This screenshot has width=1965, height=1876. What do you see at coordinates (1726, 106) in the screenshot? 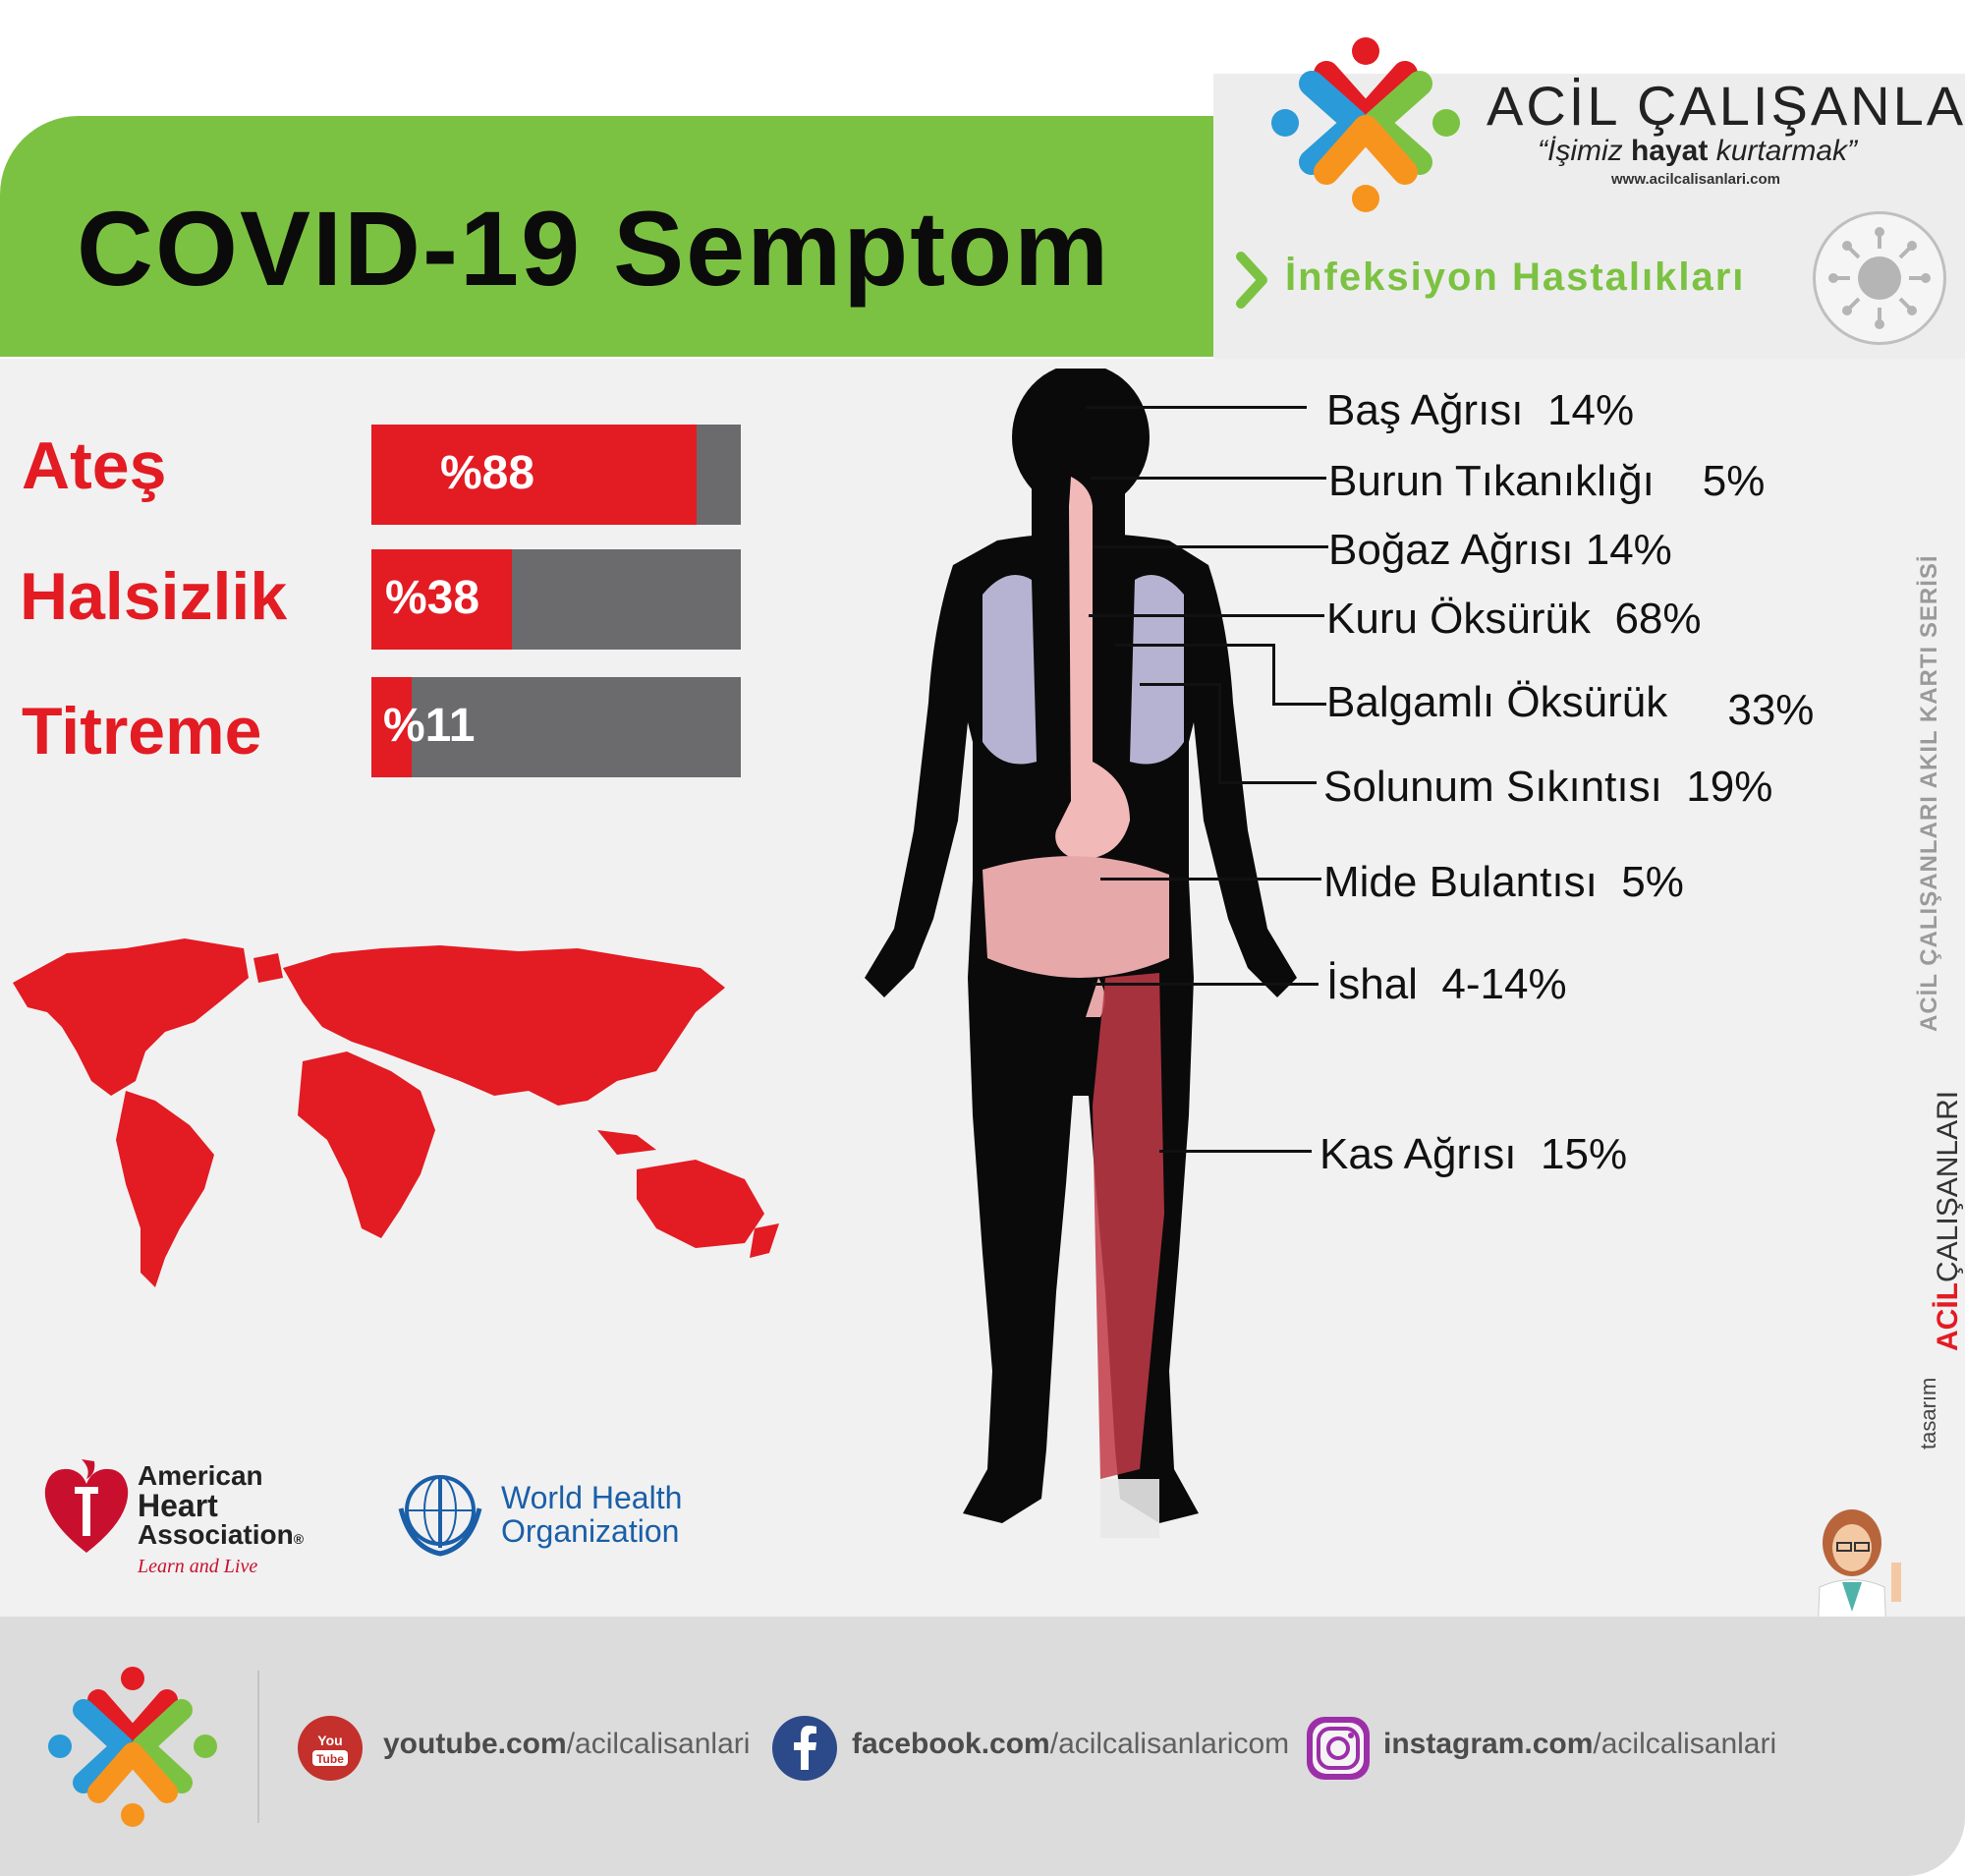
I see `brand-name: ACİL ÇALIŞANLARI` at bounding box center [1726, 106].